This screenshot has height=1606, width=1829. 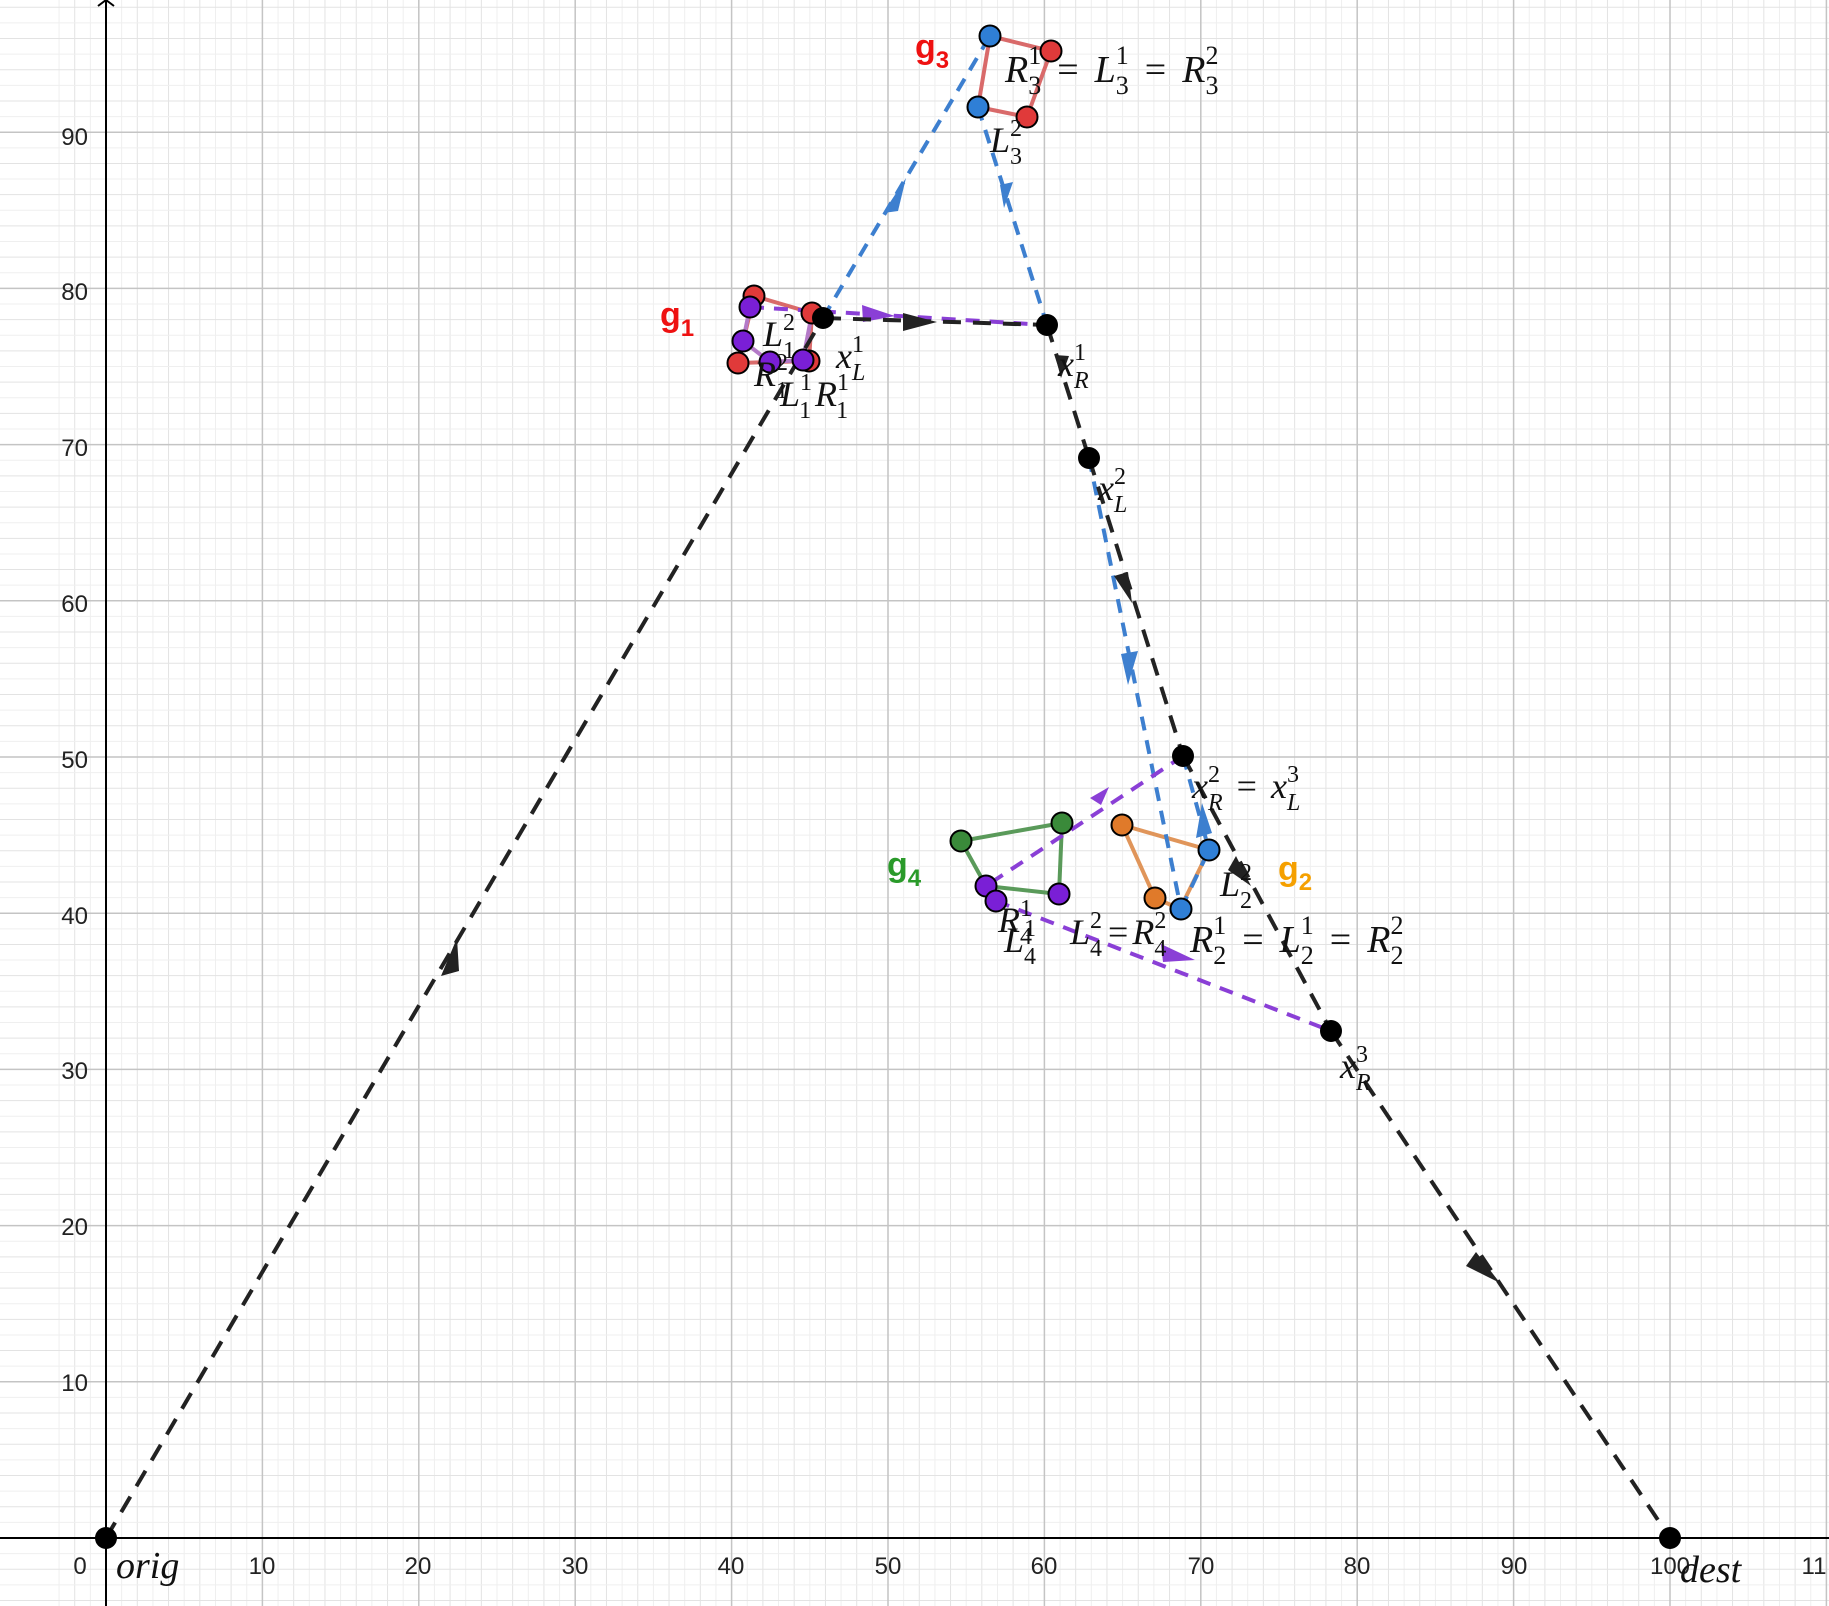 I want to click on g3-label: g3, so click(x=932, y=51).